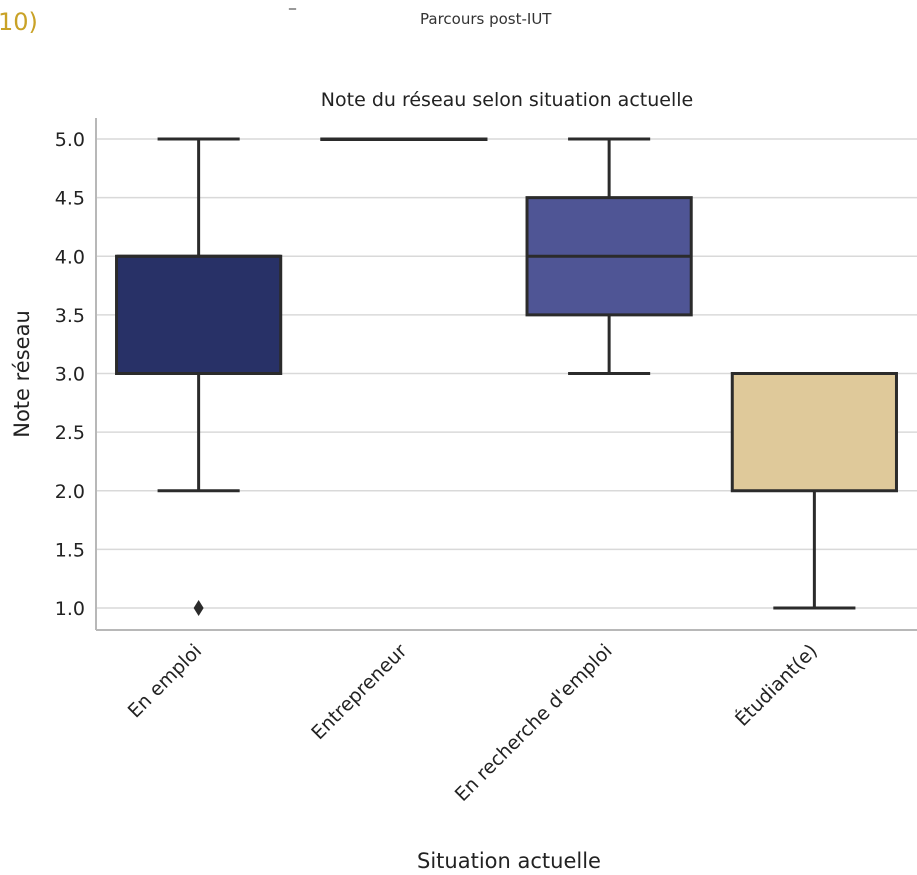  I want to click on y-tick-labels: 1.0 1.5 2.0 2.5 3.0 3.5 4.0 4.5 5.0, so click(70, 374).